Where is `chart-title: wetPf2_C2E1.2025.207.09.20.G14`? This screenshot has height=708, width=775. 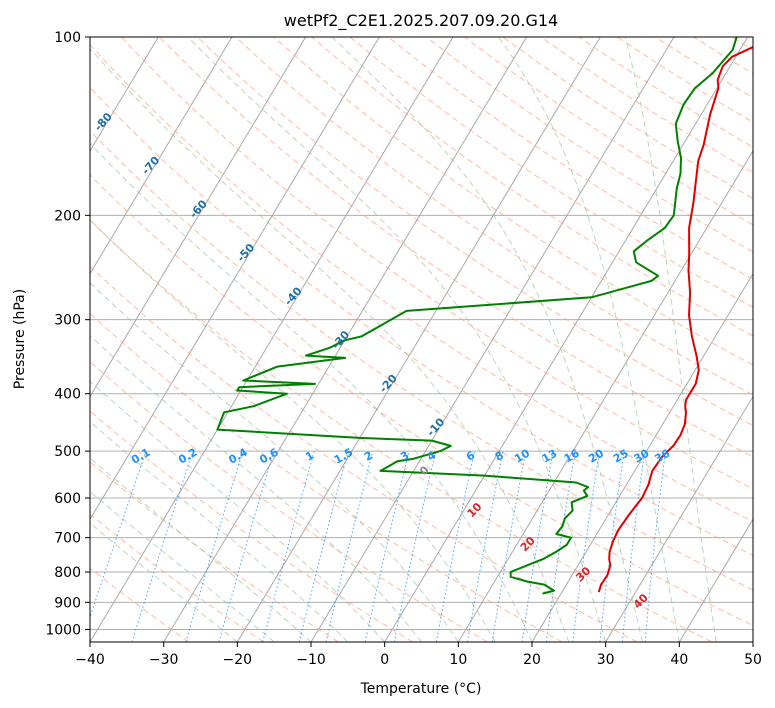 chart-title: wetPf2_C2E1.2025.207.09.20.G14 is located at coordinates (421, 21).